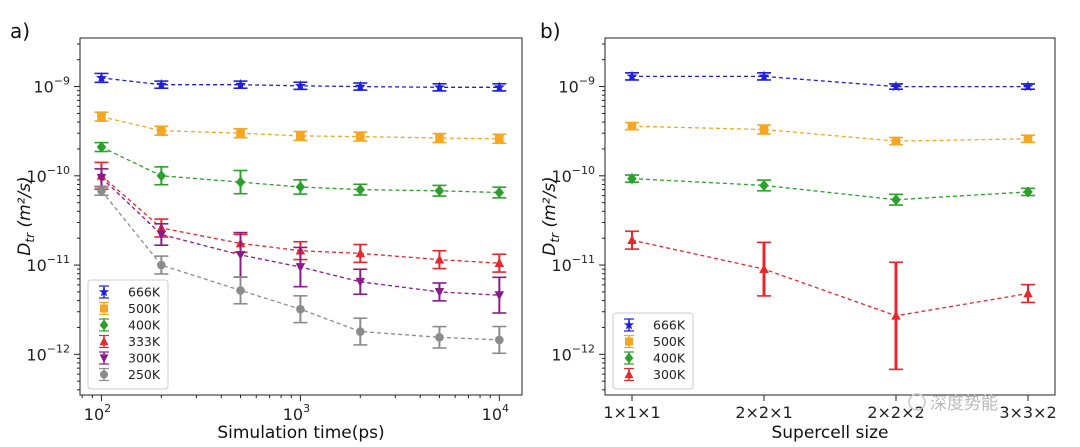 Image resolution: width=1080 pixels, height=447 pixels. I want to click on watermark: 深度势能, so click(953, 403).